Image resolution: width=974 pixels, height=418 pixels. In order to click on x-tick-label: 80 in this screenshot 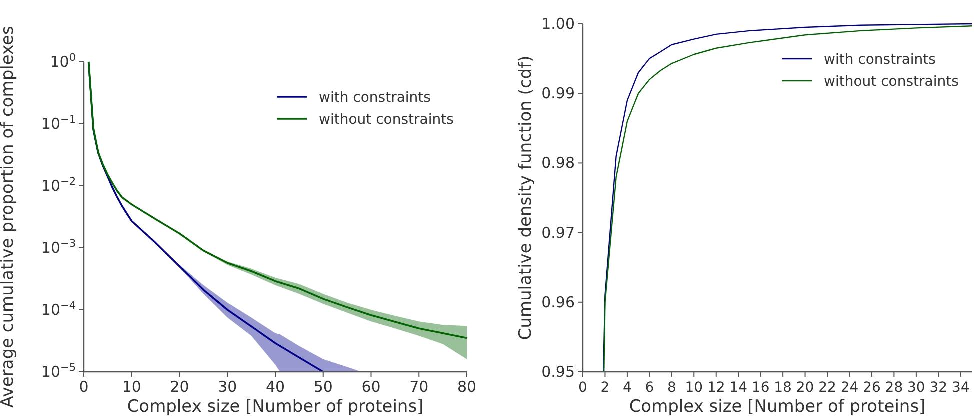, I will do `click(467, 387)`.